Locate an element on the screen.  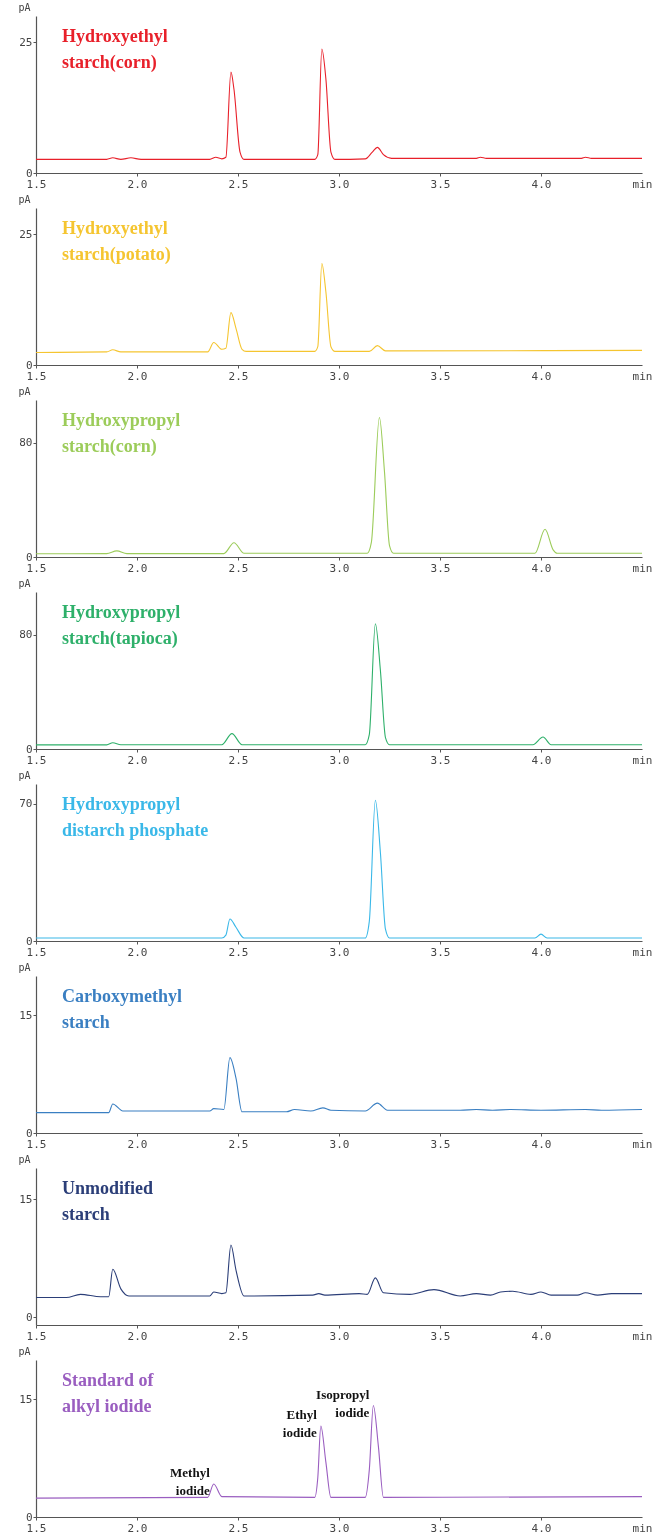
text: Hydroxypropyl starch(tapioca) is located at coordinates (121, 625).